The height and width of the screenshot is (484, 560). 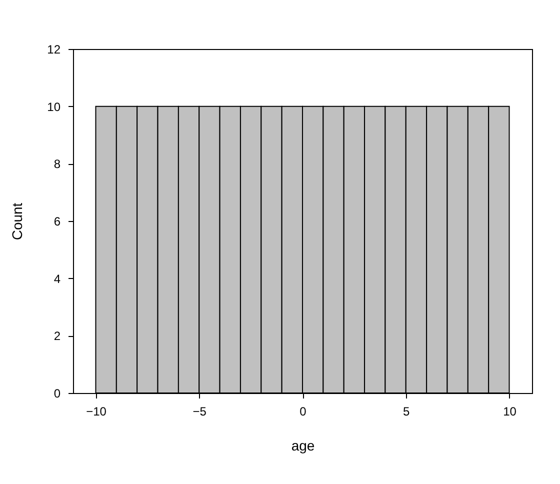 What do you see at coordinates (57, 164) in the screenshot?
I see `y-tick-label: 8` at bounding box center [57, 164].